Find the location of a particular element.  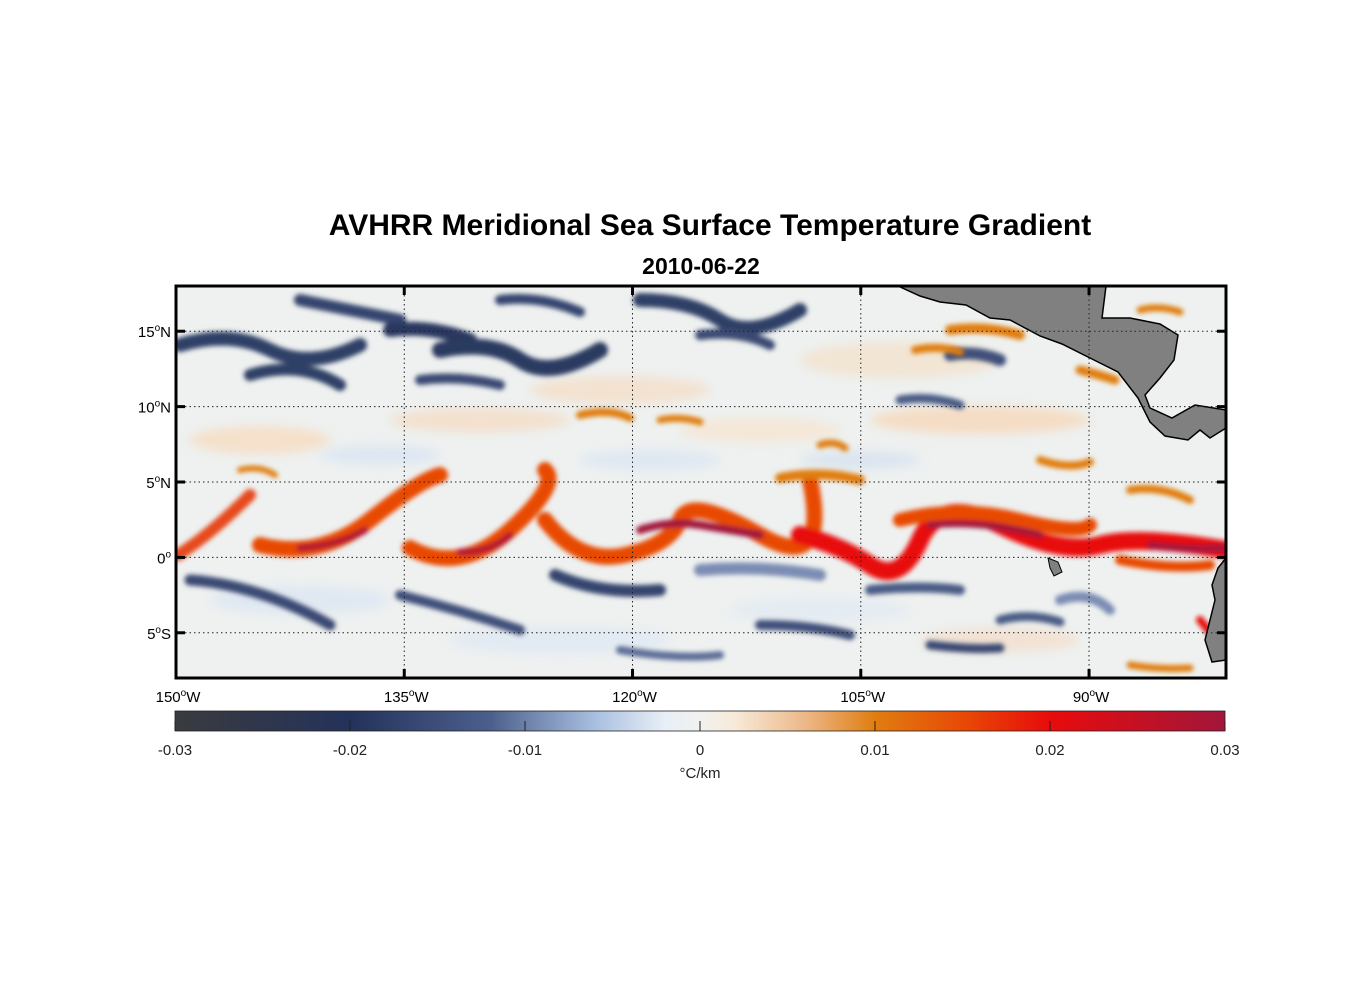

lat-label: 0o is located at coordinates (164, 558).